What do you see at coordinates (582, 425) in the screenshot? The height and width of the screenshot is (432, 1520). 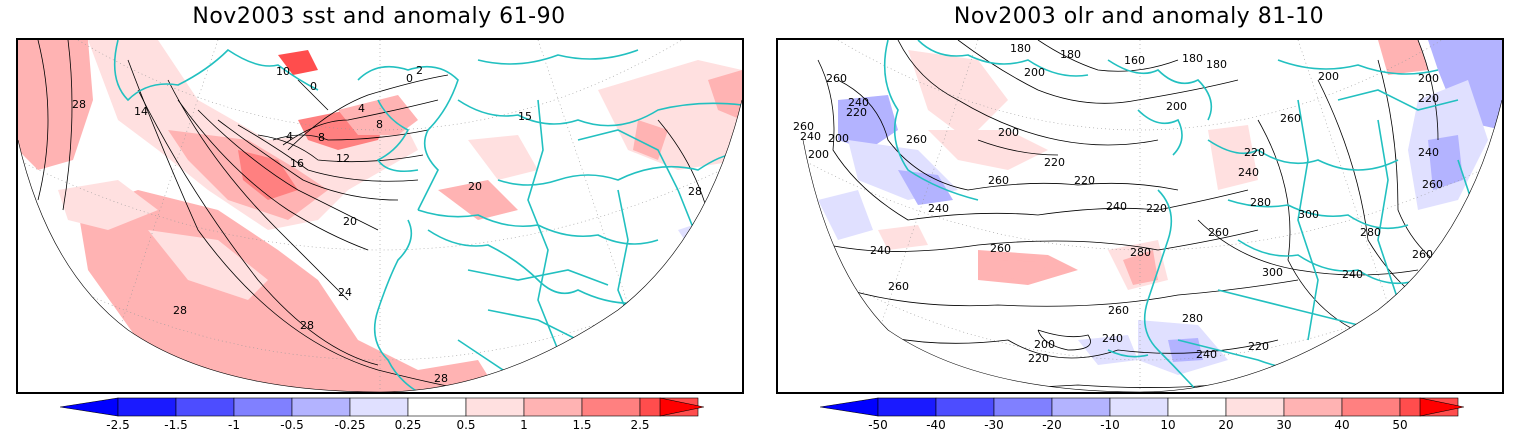 I see `colorbar-tick-label: 1.5` at bounding box center [582, 425].